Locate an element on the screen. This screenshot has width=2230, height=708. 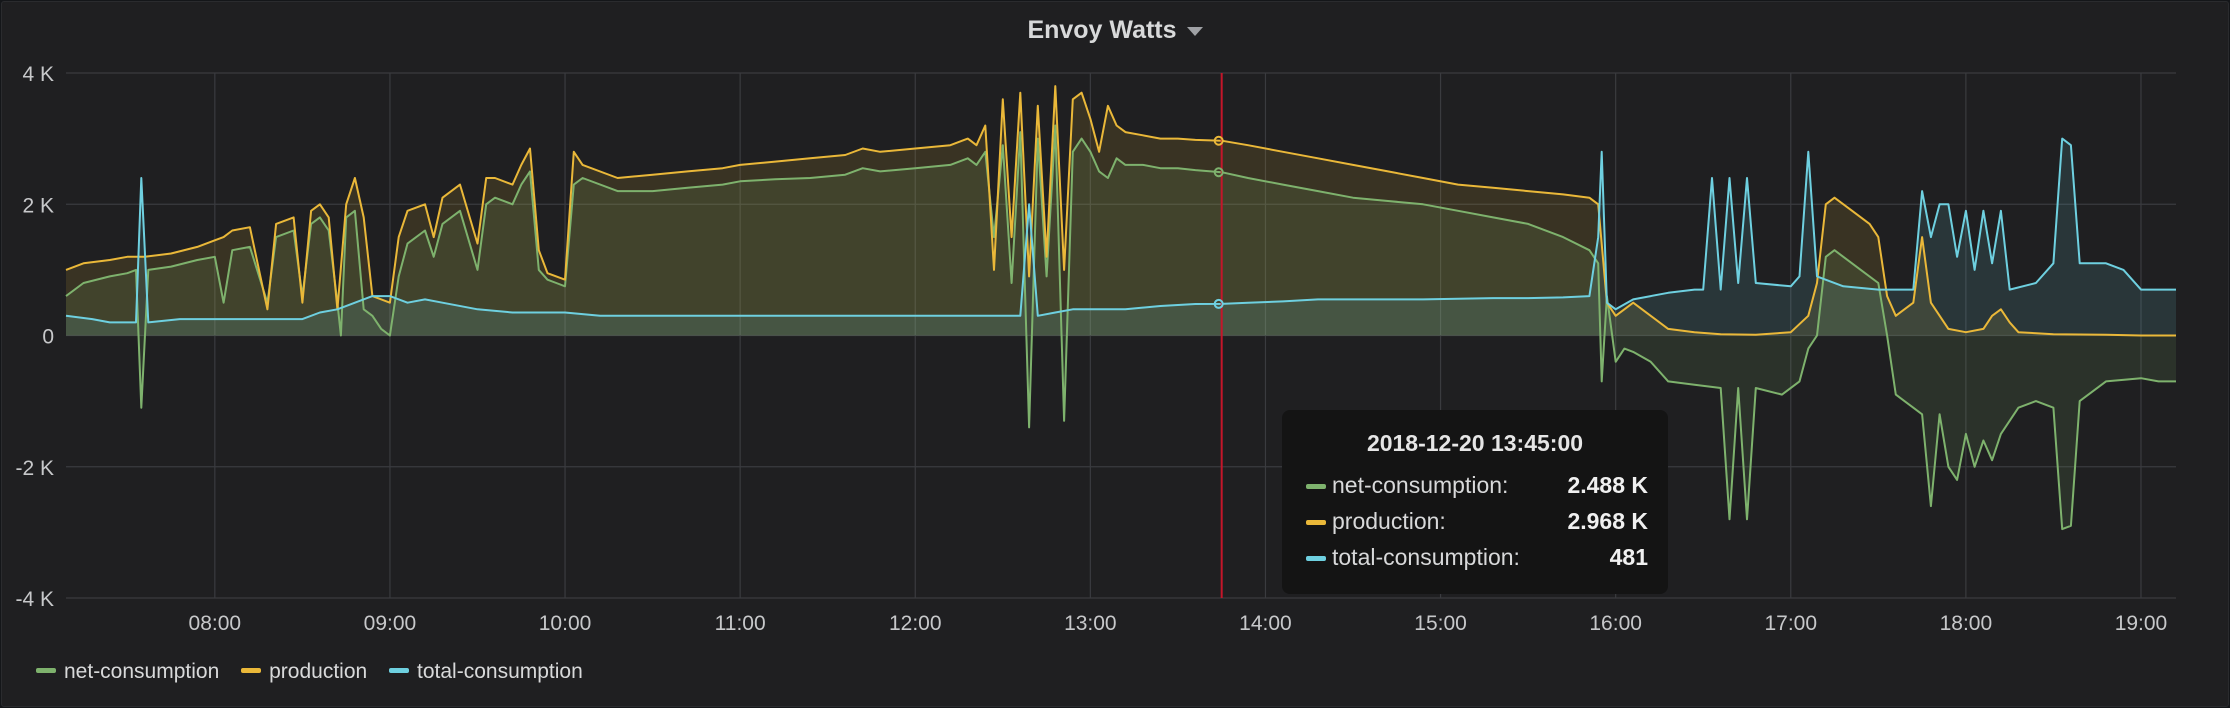
caret-down-icon is located at coordinates (1194, 31).